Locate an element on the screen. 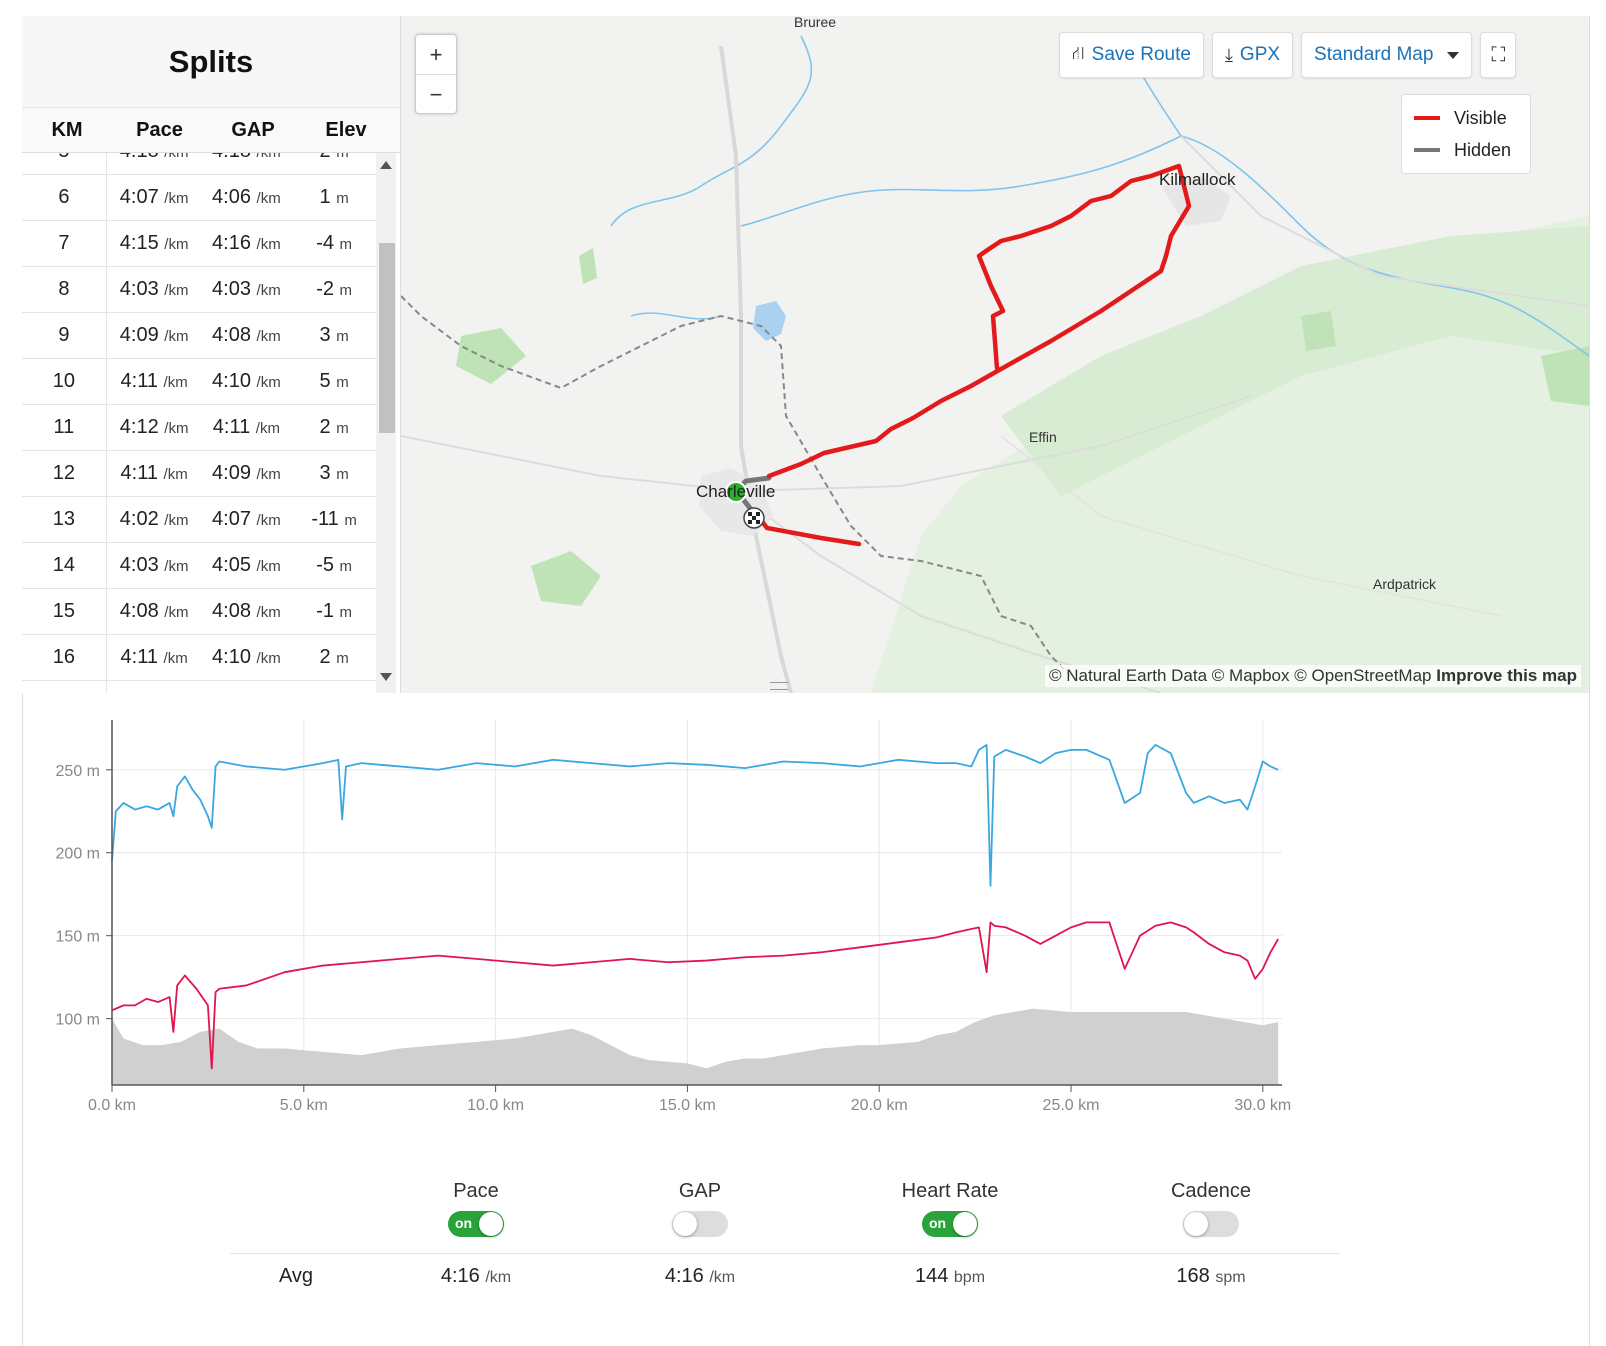 The image size is (1606, 1346). avg-divider is located at coordinates (785, 1253).